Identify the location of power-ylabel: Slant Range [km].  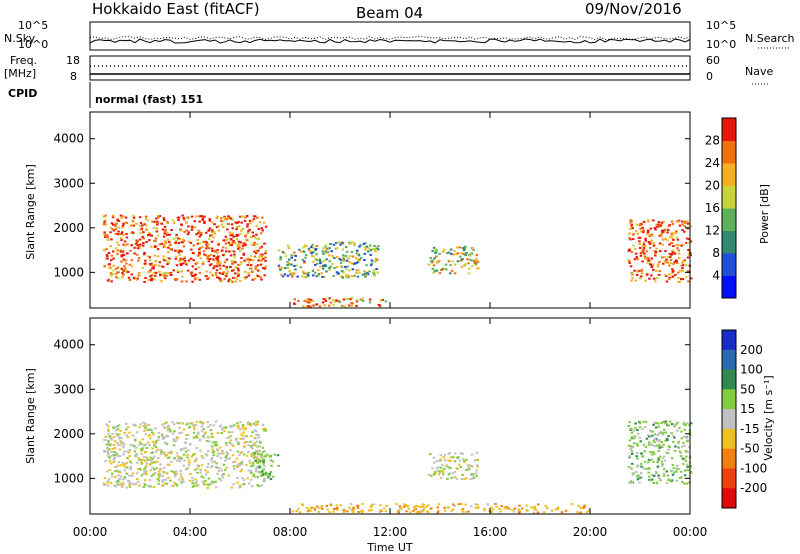
(30, 212).